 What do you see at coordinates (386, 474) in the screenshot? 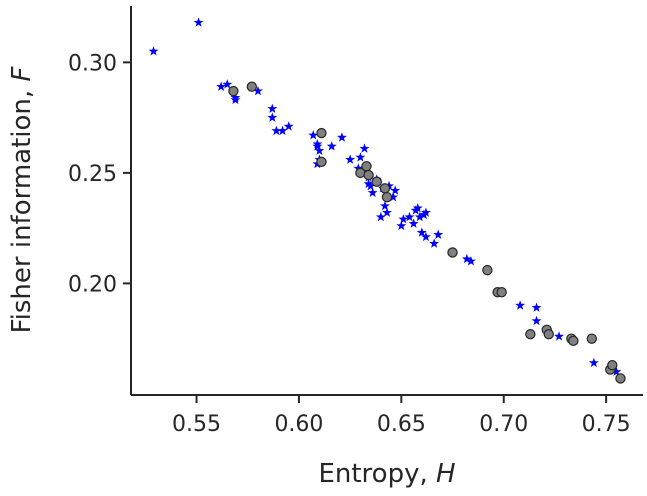
I see `x-axis-title: Entropy, H` at bounding box center [386, 474].